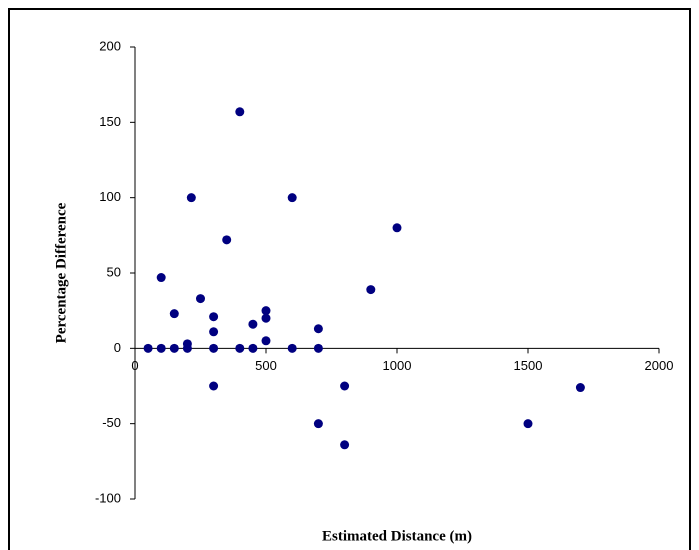  Describe the element at coordinates (110, 196) in the screenshot. I see `y-tick-label: 100` at that location.